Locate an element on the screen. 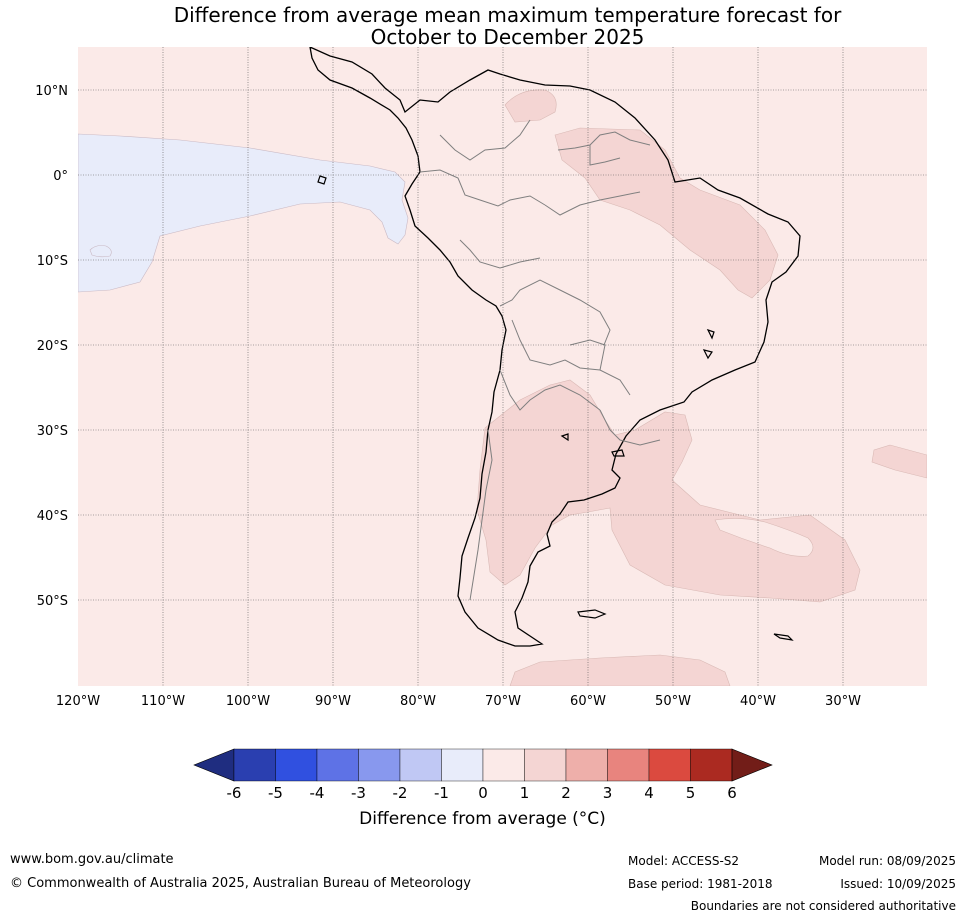 The image size is (965, 919). lon-label-30w: 30°W is located at coordinates (843, 701).